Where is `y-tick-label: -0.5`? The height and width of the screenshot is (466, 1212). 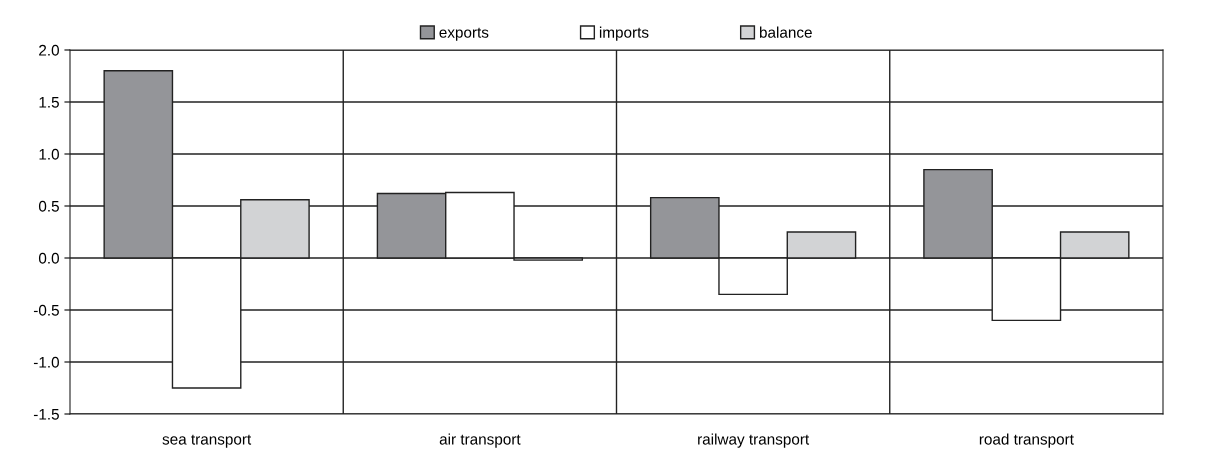
y-tick-label: -0.5 is located at coordinates (46, 310).